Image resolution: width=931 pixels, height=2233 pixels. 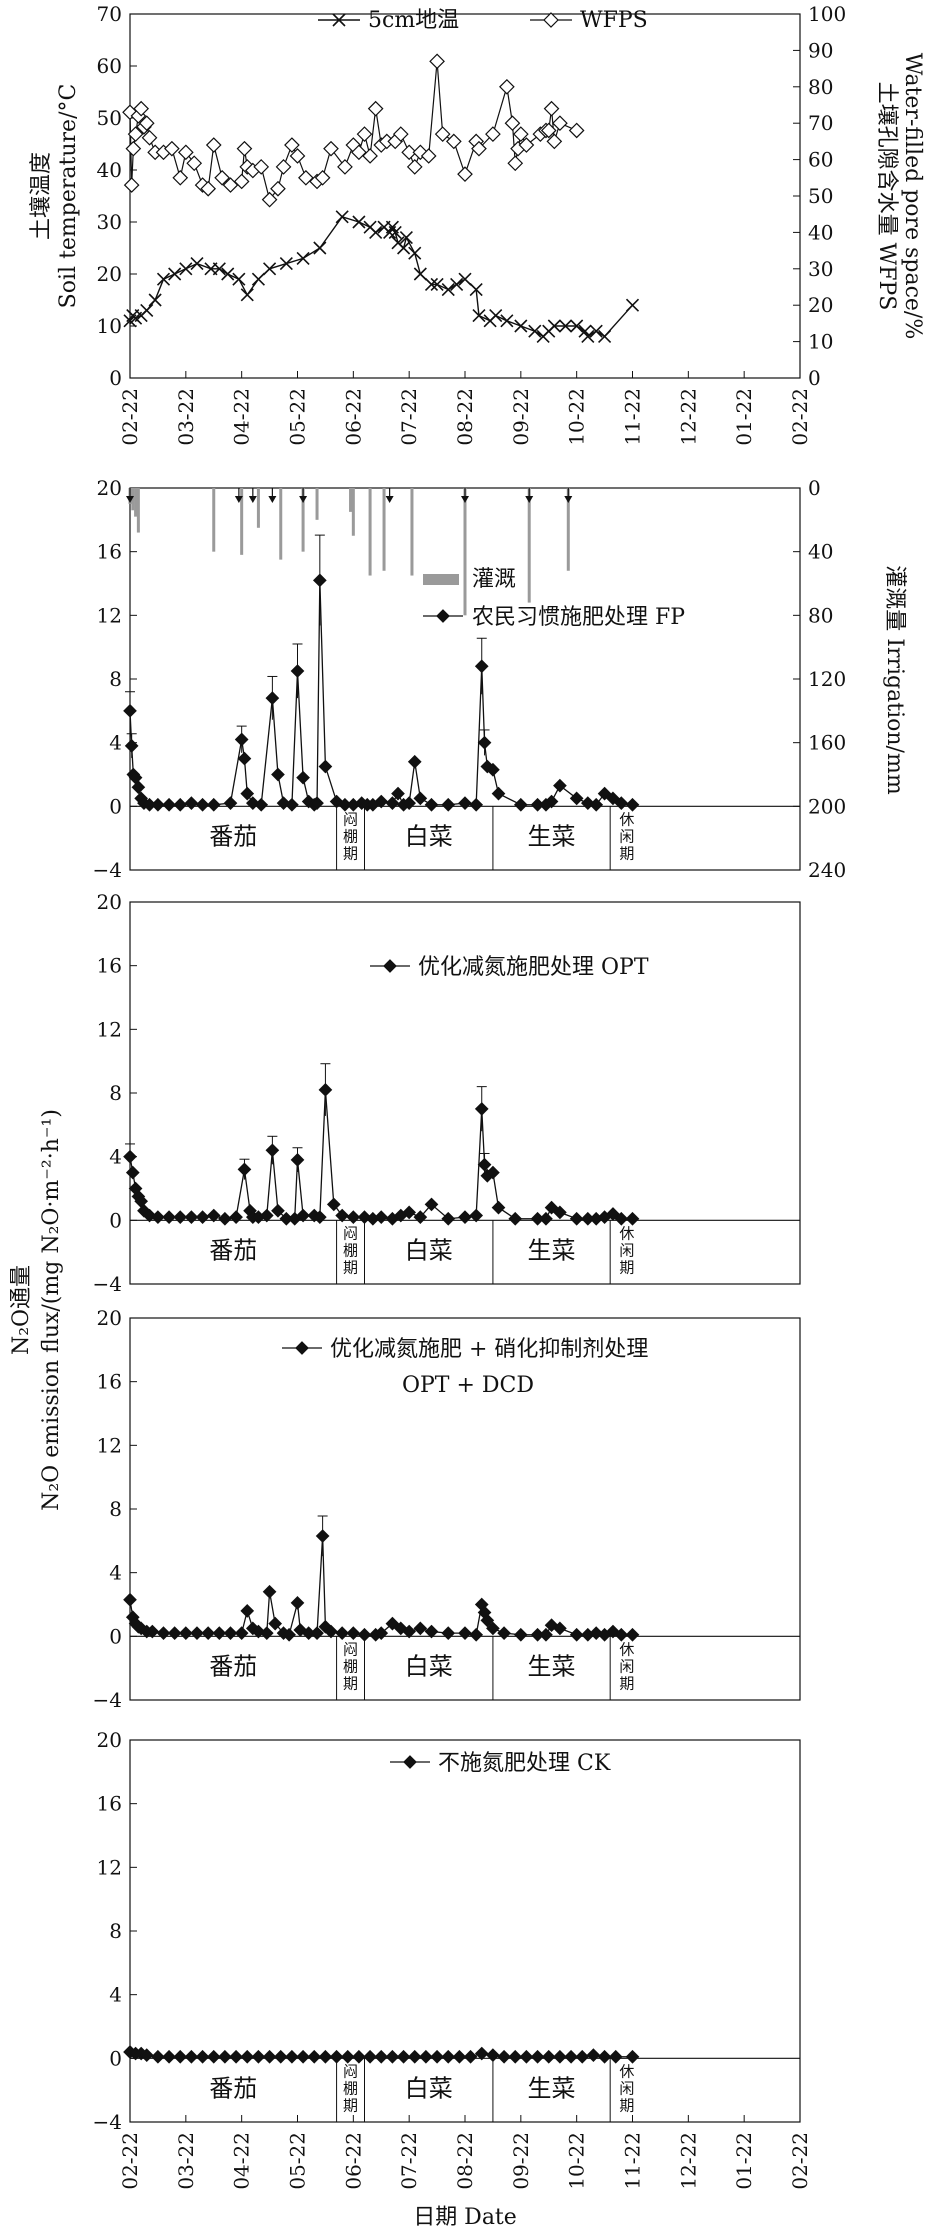 What do you see at coordinates (115, 679) in the screenshot?
I see `panel2-ytick-label: 8` at bounding box center [115, 679].